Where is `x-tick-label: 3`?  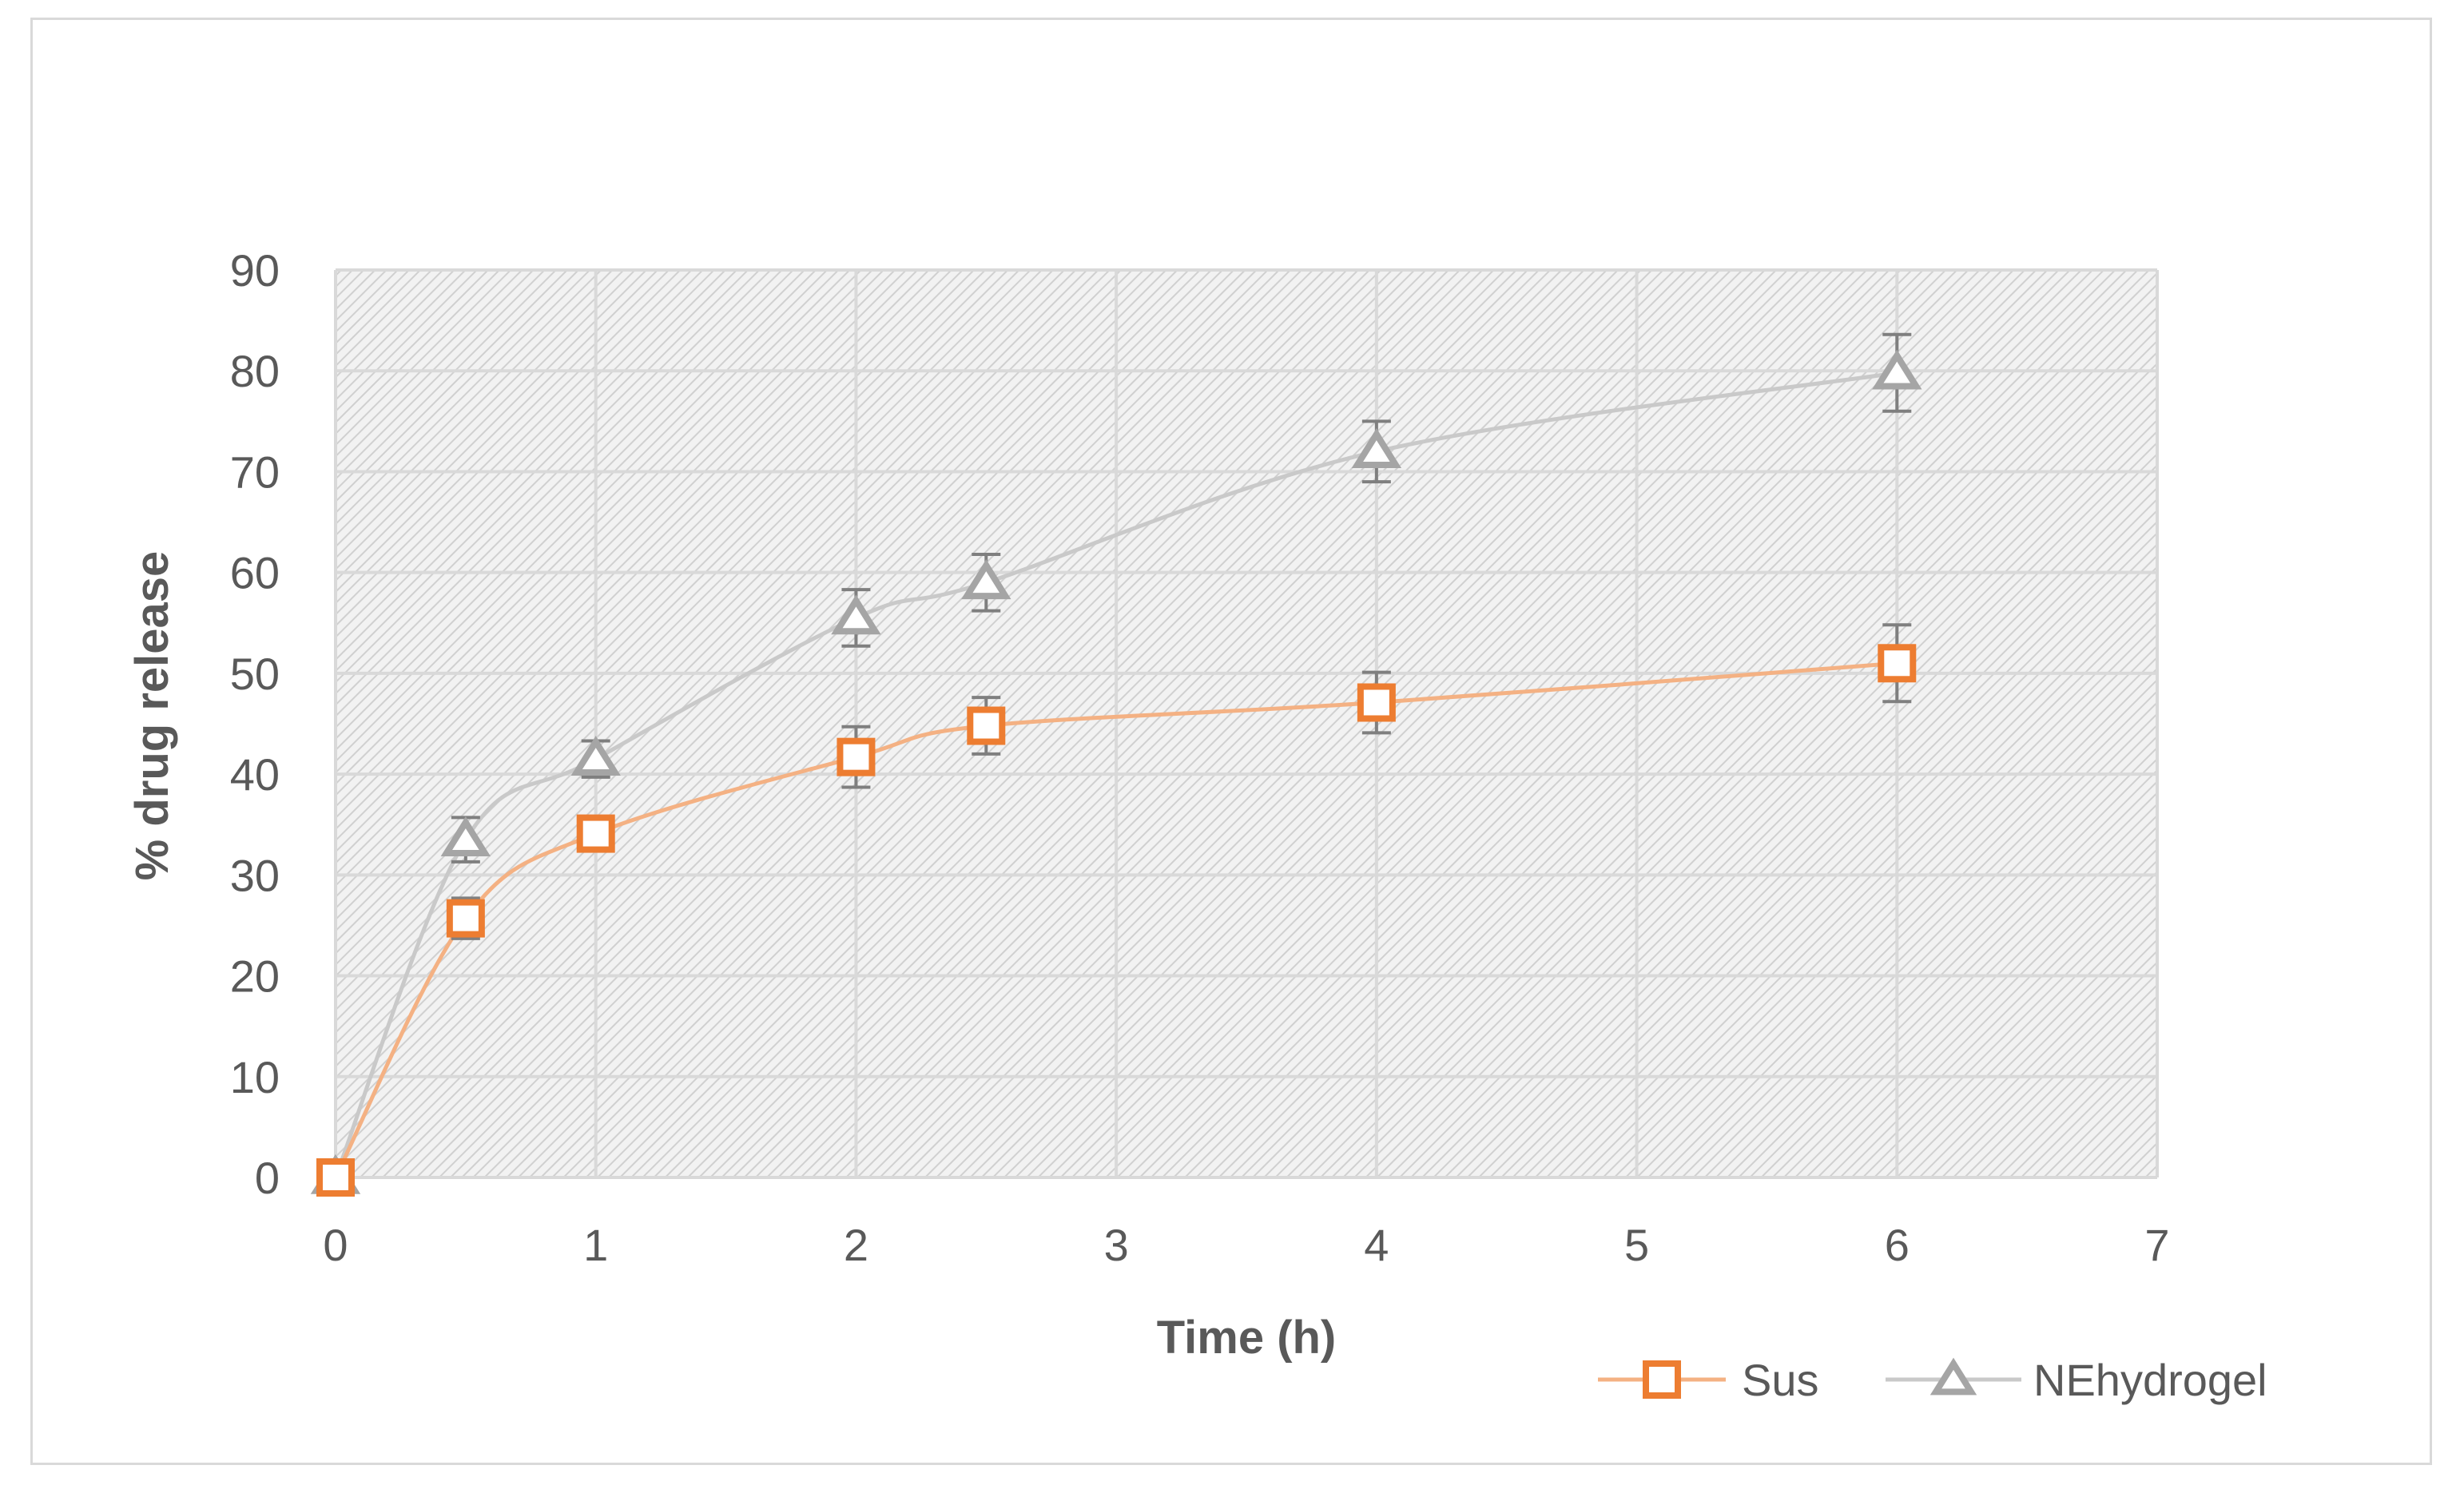
x-tick-label: 3 is located at coordinates (1116, 1245).